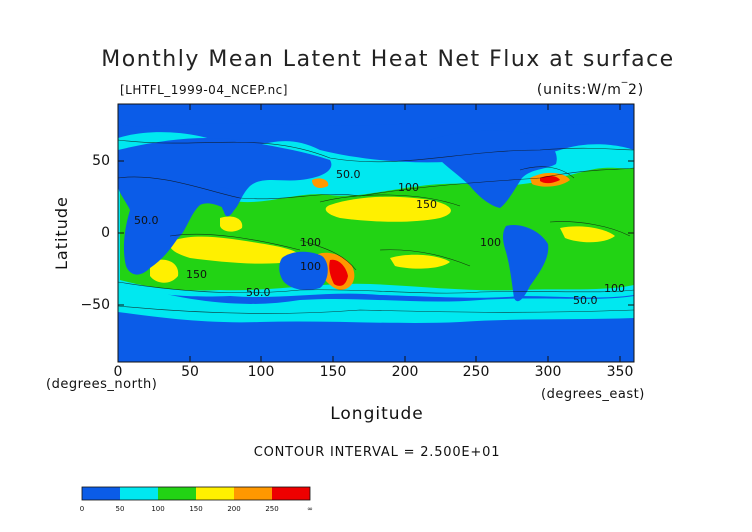 This screenshot has width=752, height=532. I want to click on y-axis-label: Latitude, so click(61, 233).